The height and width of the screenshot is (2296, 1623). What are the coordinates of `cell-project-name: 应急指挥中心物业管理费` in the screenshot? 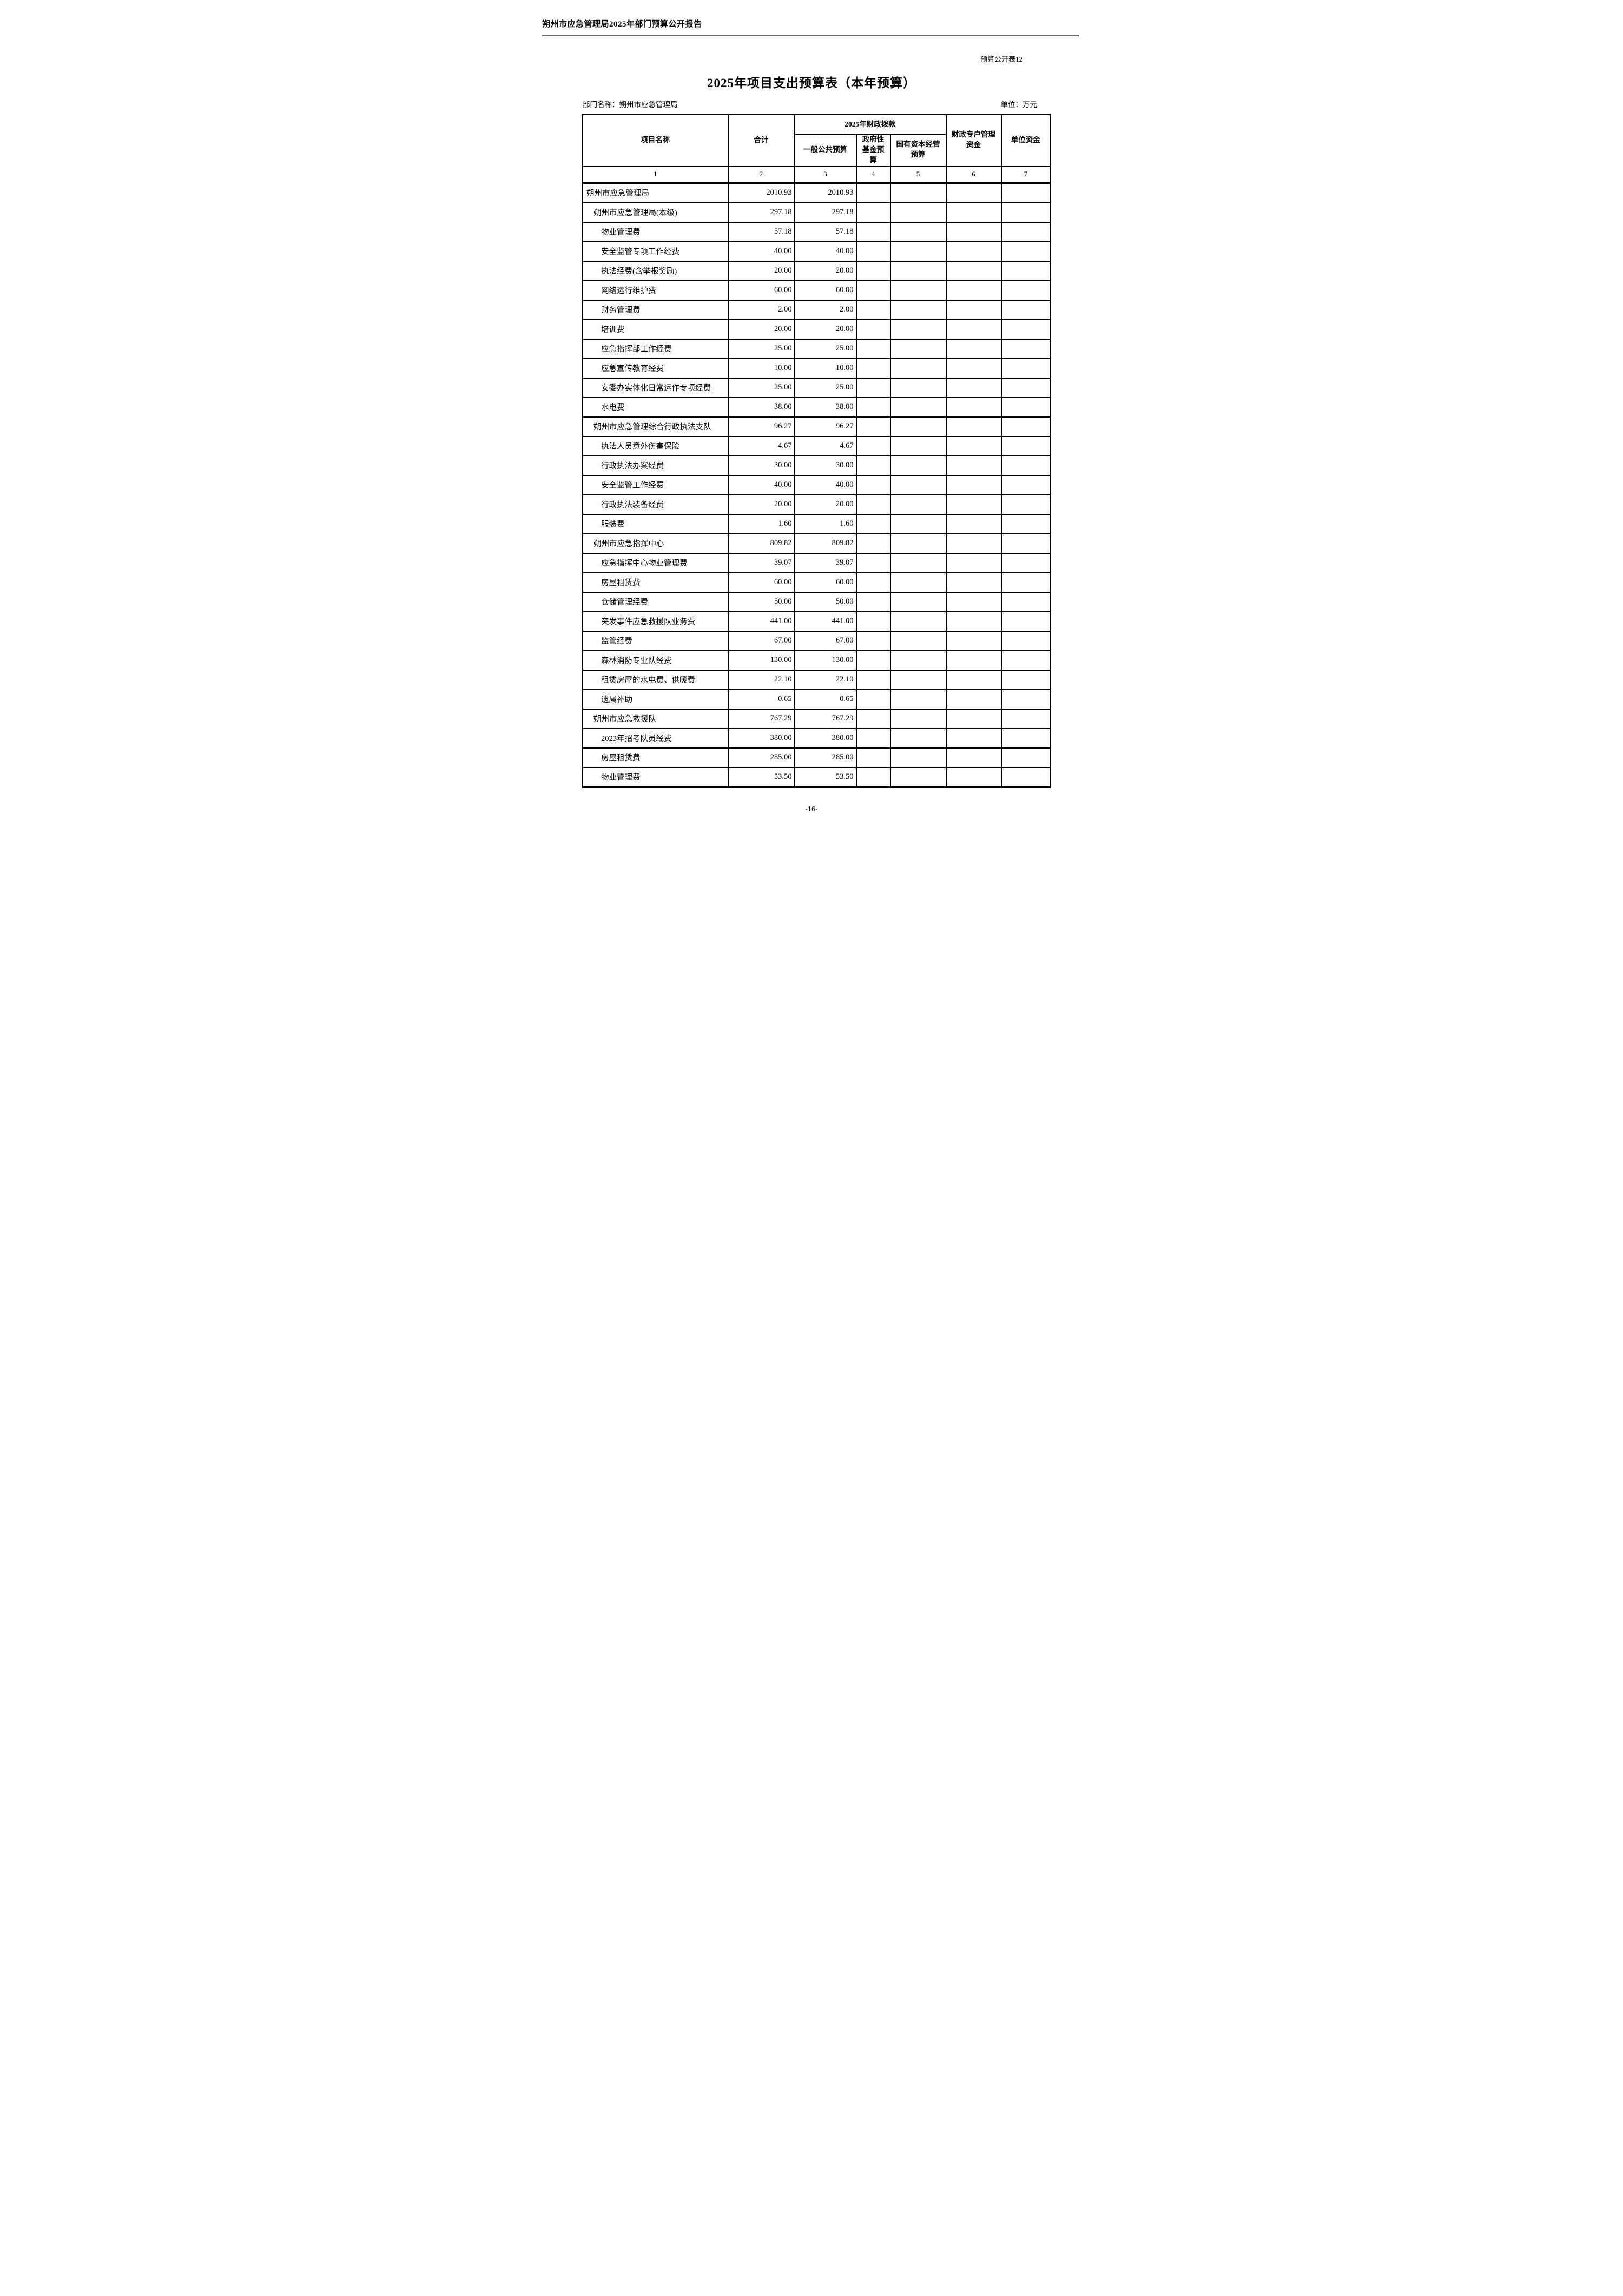 It's located at (656, 562).